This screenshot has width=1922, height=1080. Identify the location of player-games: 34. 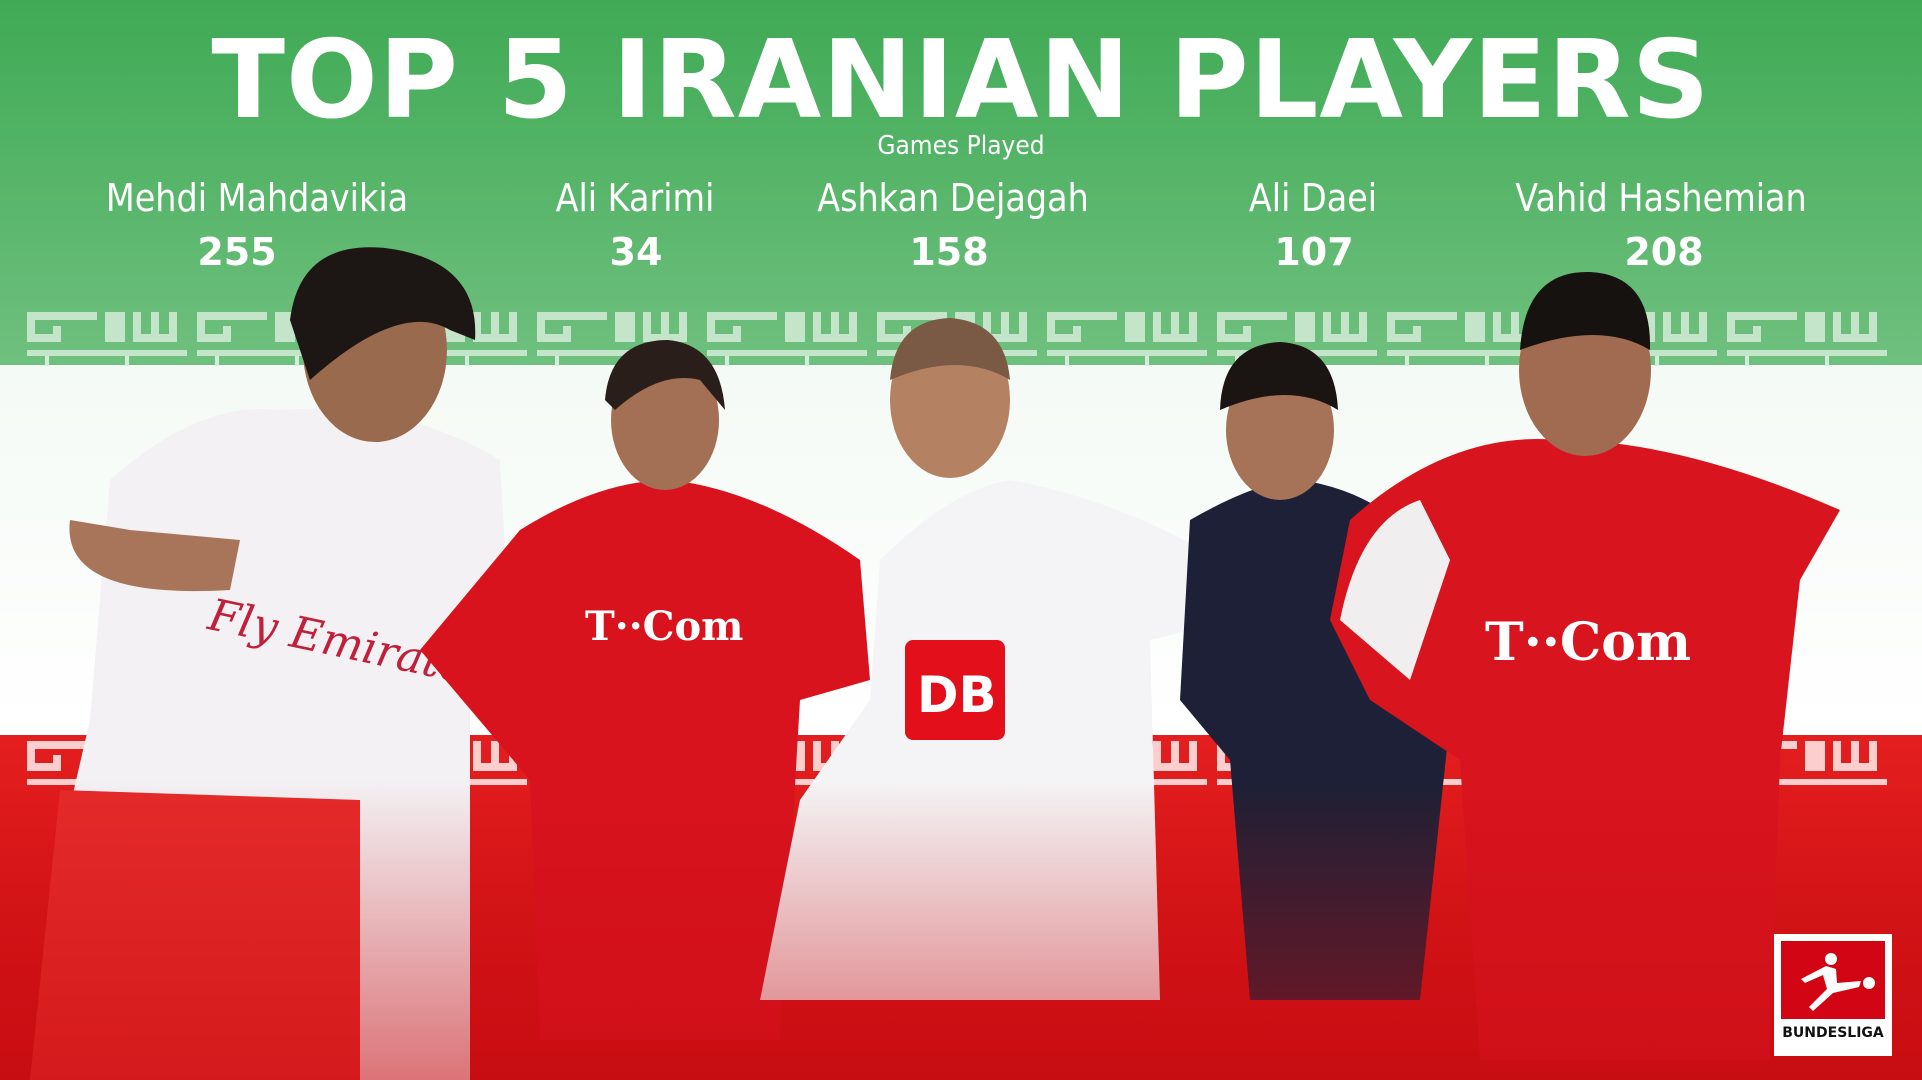
(636, 252).